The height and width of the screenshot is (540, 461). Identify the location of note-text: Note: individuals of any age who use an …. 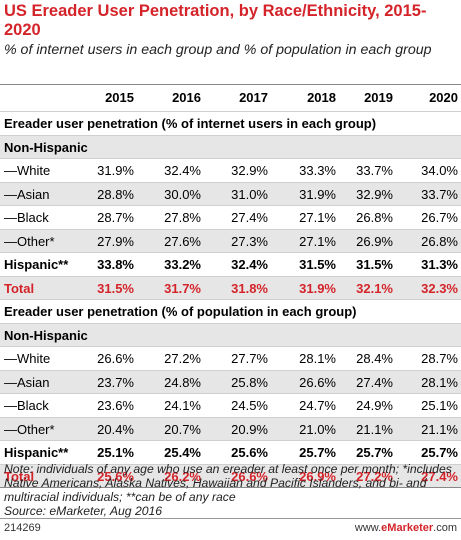
(228, 483).